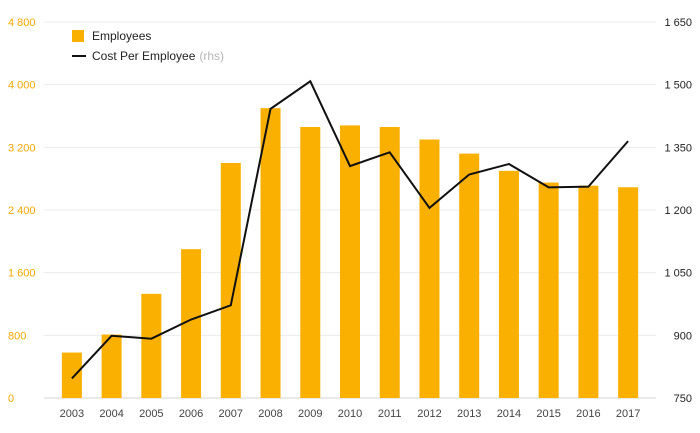 Image resolution: width=700 pixels, height=433 pixels. What do you see at coordinates (509, 414) in the screenshot?
I see `x-tick-label: 2014` at bounding box center [509, 414].